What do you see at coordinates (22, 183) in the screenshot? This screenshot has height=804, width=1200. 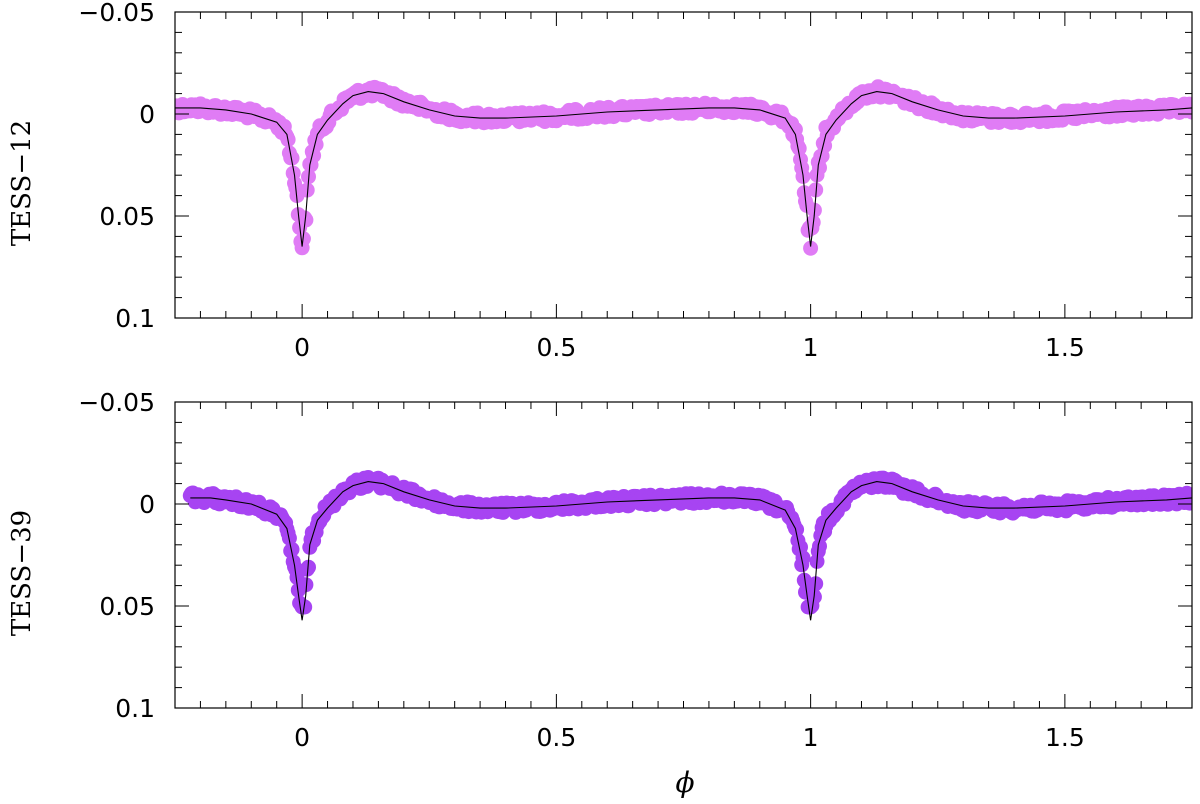 I see `y-axis-label: TESS−12` at bounding box center [22, 183].